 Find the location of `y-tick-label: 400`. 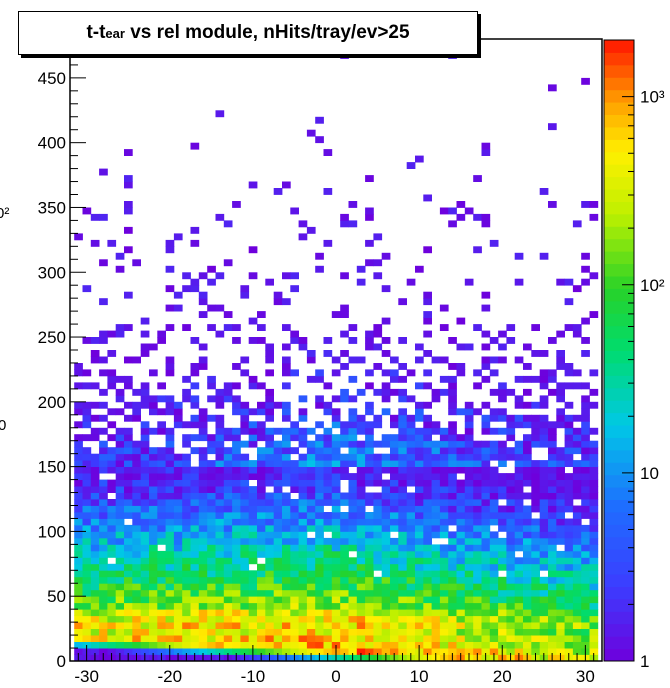

y-tick-label: 400 is located at coordinates (52, 143).